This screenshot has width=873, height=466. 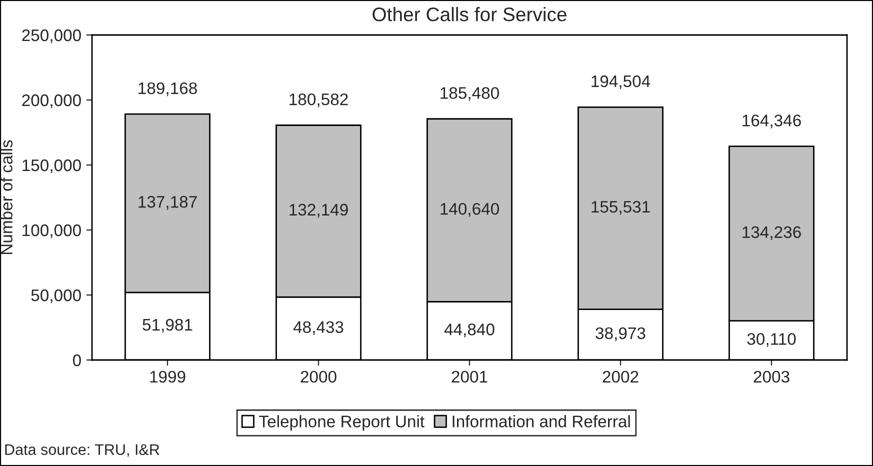 What do you see at coordinates (51, 36) in the screenshot?
I see `y-tick-label: 250,000` at bounding box center [51, 36].